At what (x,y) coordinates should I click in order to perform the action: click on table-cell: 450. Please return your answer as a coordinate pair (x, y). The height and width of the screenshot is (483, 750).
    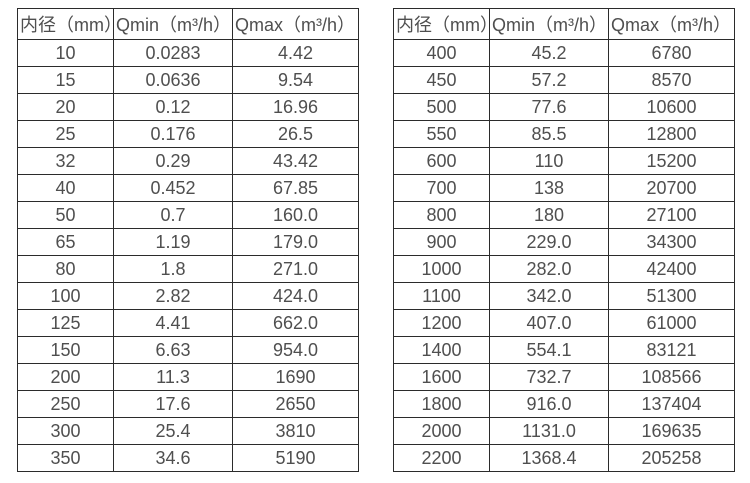
    Looking at the image, I should click on (441, 80).